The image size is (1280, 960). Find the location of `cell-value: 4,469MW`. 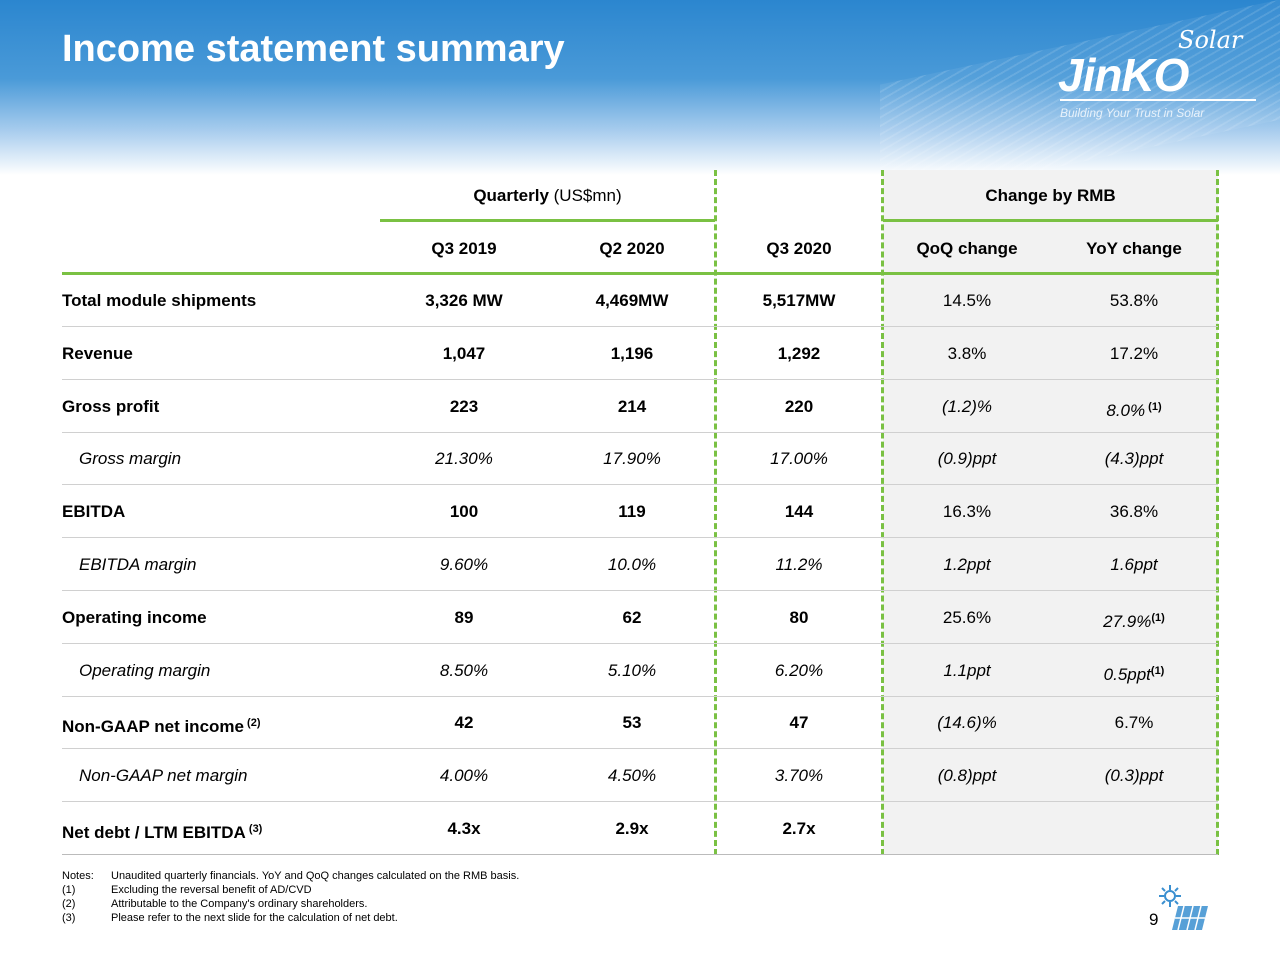

cell-value: 4,469MW is located at coordinates (632, 300).